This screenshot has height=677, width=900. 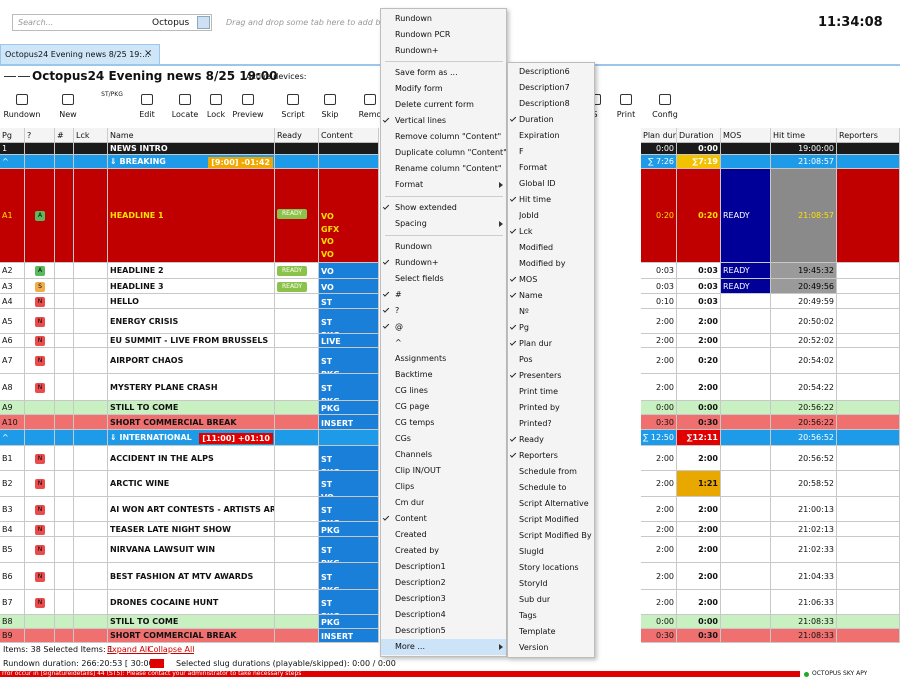 I want to click on collapse-all: Collapse All, so click(x=171, y=649).